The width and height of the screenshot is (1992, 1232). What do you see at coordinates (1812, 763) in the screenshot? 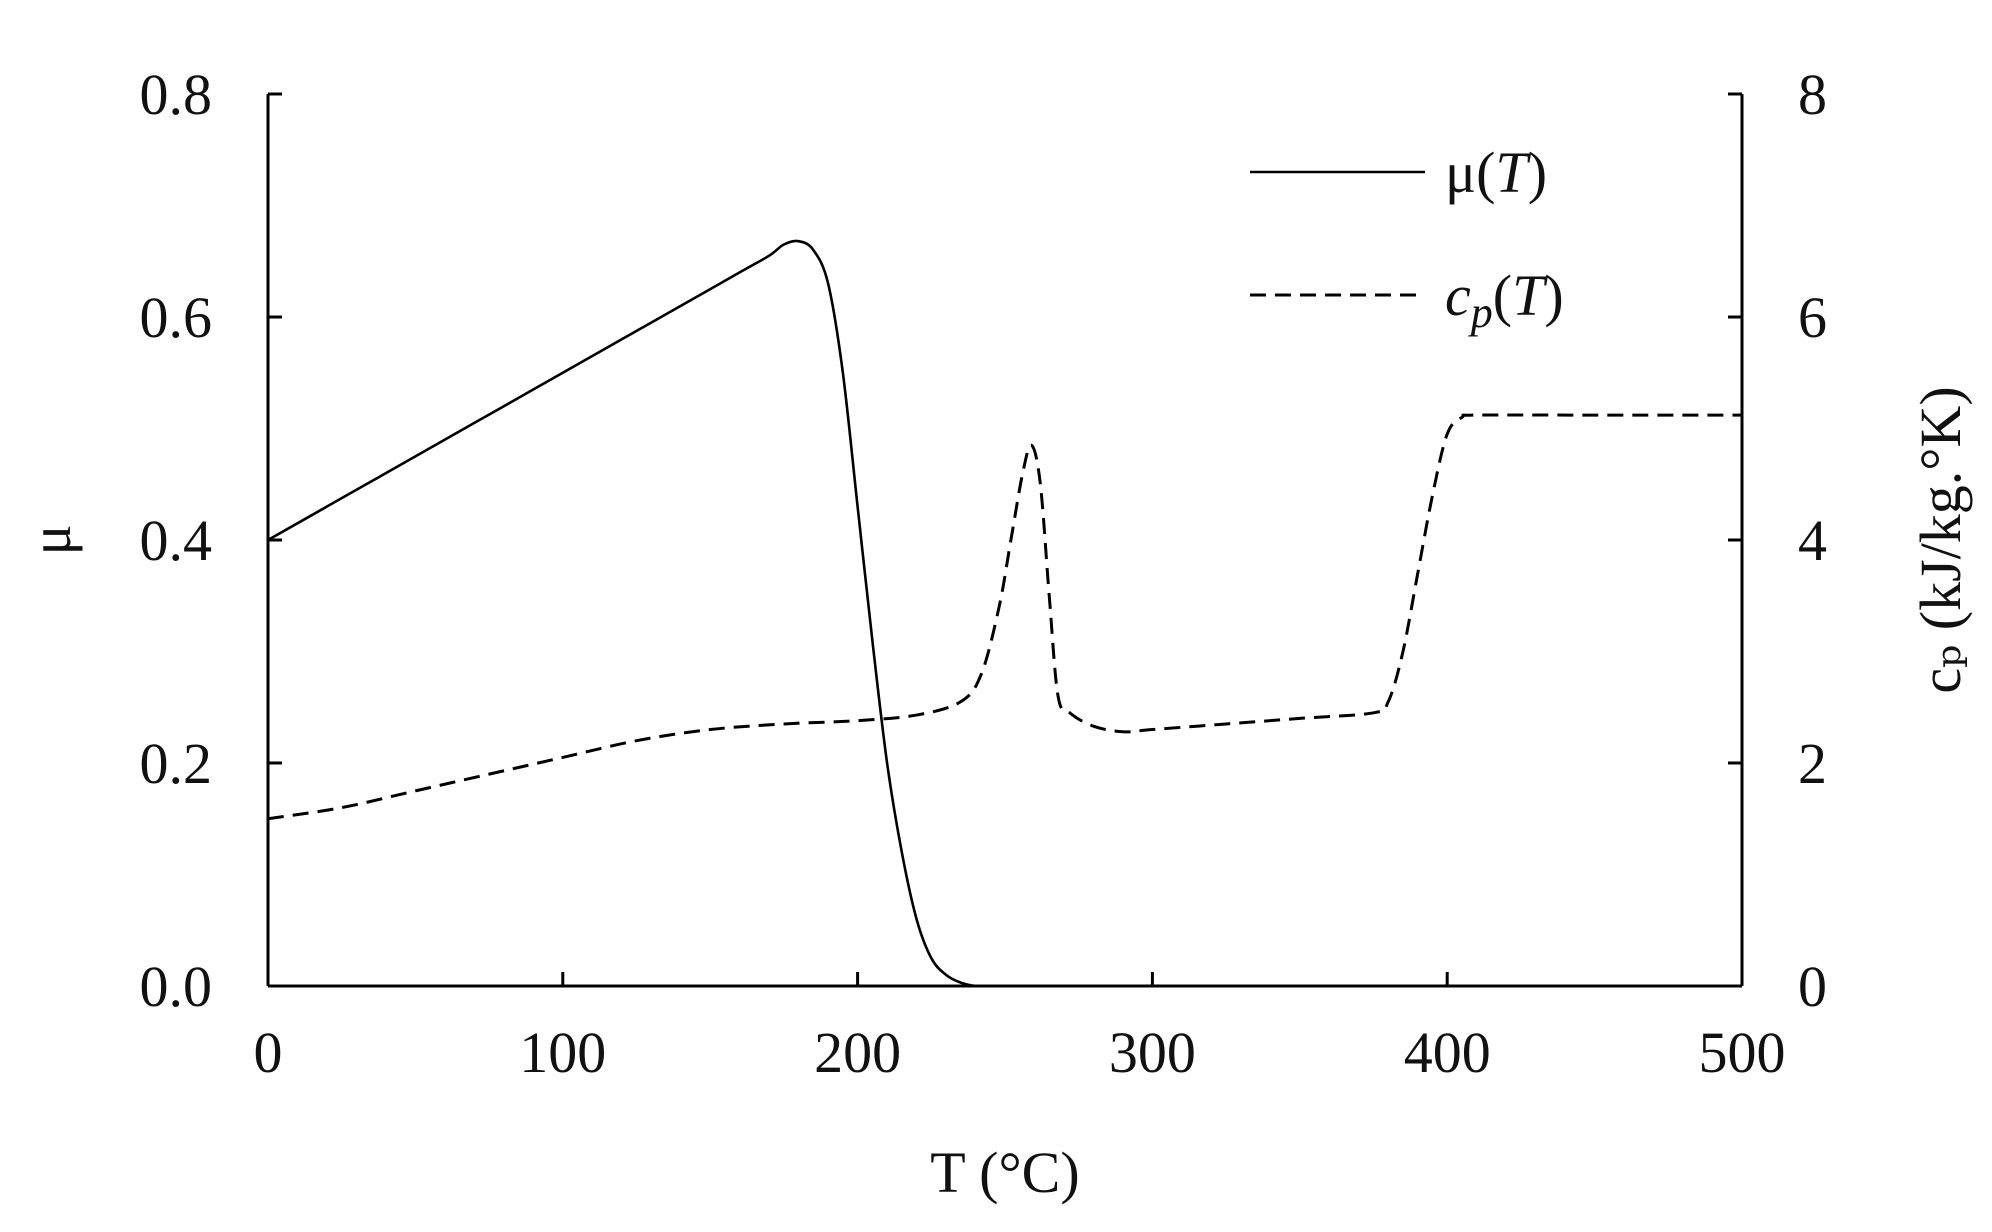
I see `y-right-tick-label: 2` at bounding box center [1812, 763].